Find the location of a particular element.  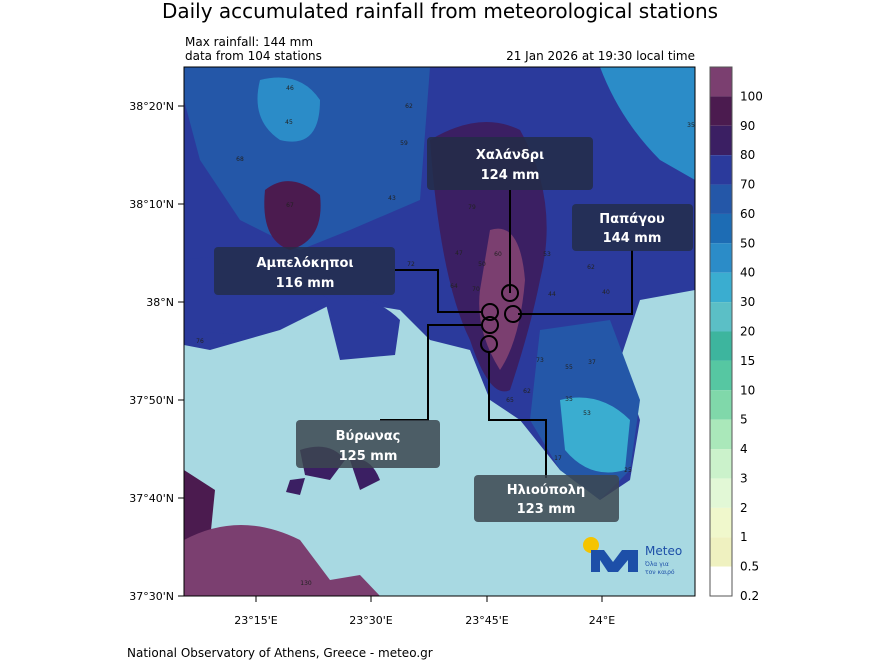

colorbar-label: 3 is located at coordinates (744, 478).